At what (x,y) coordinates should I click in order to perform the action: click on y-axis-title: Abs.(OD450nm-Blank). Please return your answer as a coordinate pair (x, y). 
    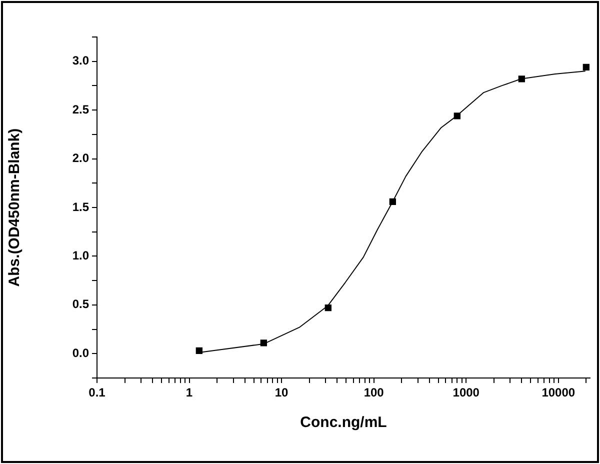
    Looking at the image, I should click on (15, 207).